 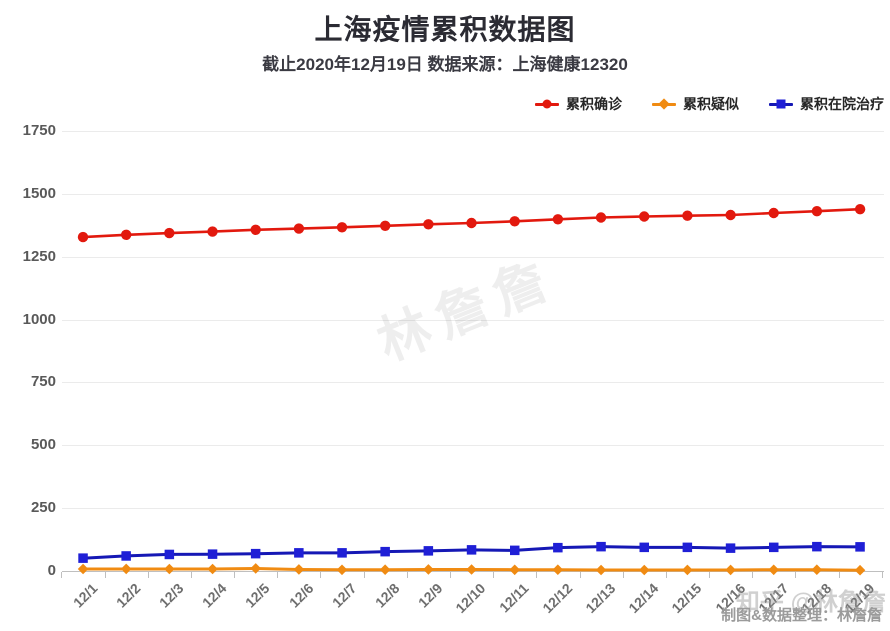 What do you see at coordinates (39, 193) in the screenshot?
I see `y-axis-tick-label: 1500` at bounding box center [39, 193].